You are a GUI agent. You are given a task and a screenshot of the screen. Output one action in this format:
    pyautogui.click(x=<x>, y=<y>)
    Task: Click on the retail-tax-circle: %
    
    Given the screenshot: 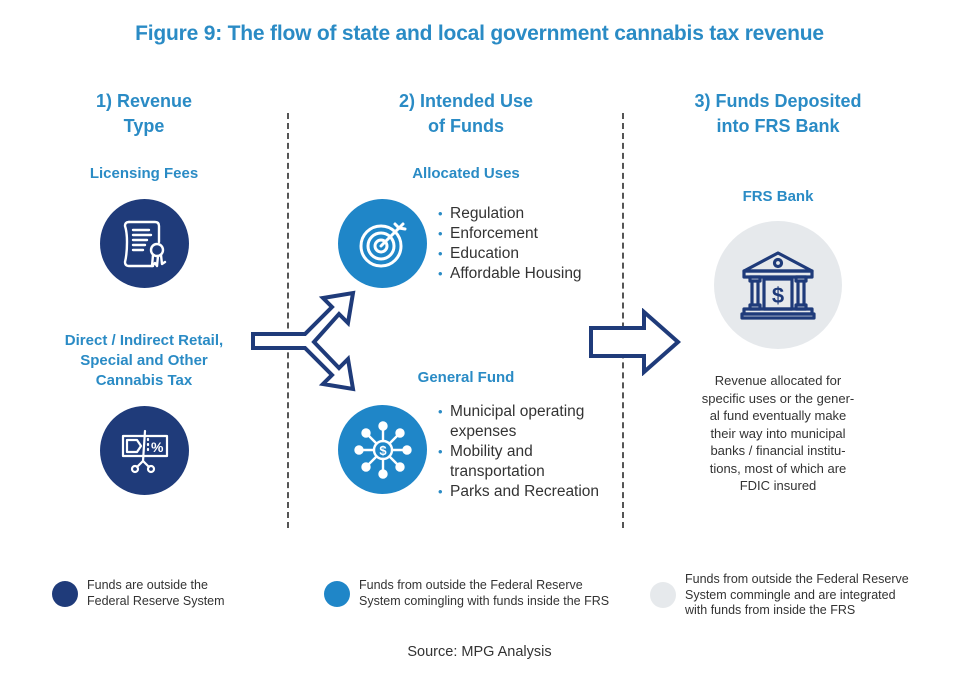 What is the action you would take?
    pyautogui.click(x=144, y=450)
    